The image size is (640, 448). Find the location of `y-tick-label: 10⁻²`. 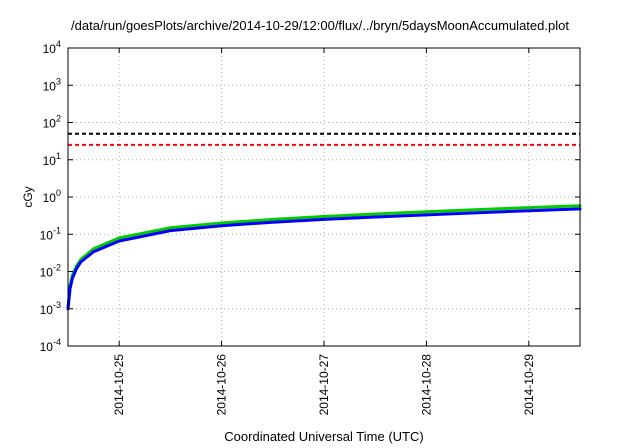

y-tick-label: 10⁻² is located at coordinates (50, 271).